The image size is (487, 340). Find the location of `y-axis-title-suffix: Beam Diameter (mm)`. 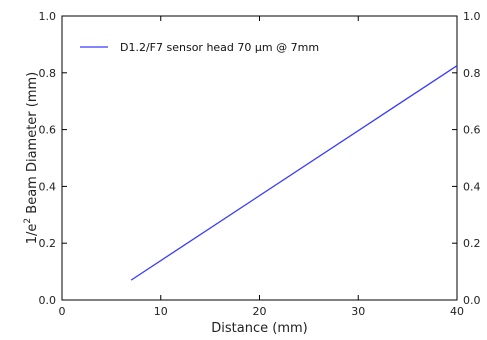

y-axis-title-suffix: Beam Diameter (mm) is located at coordinates (32, 145).